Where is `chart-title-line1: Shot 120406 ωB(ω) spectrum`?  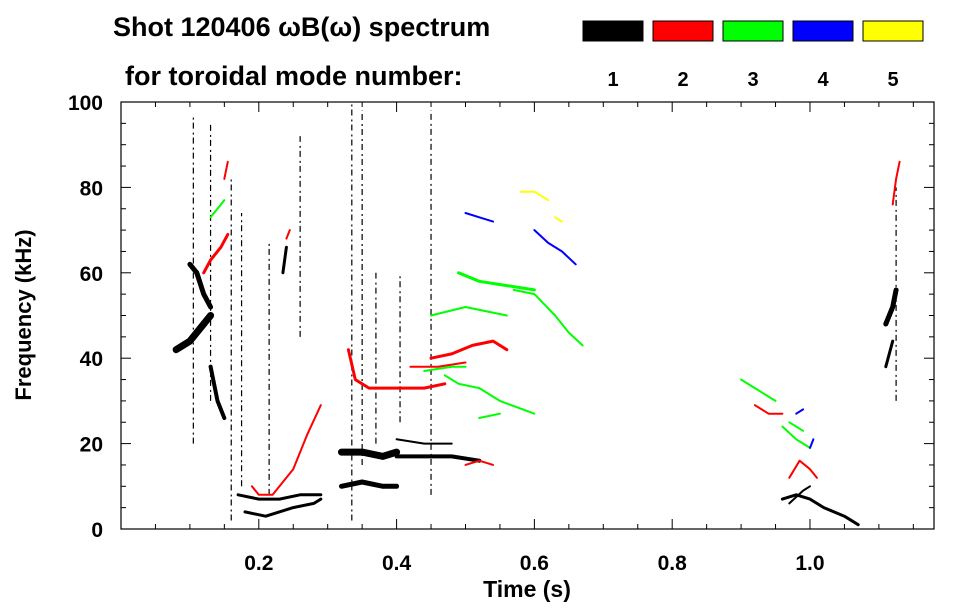 chart-title-line1: Shot 120406 ωB(ω) spectrum is located at coordinates (301, 27).